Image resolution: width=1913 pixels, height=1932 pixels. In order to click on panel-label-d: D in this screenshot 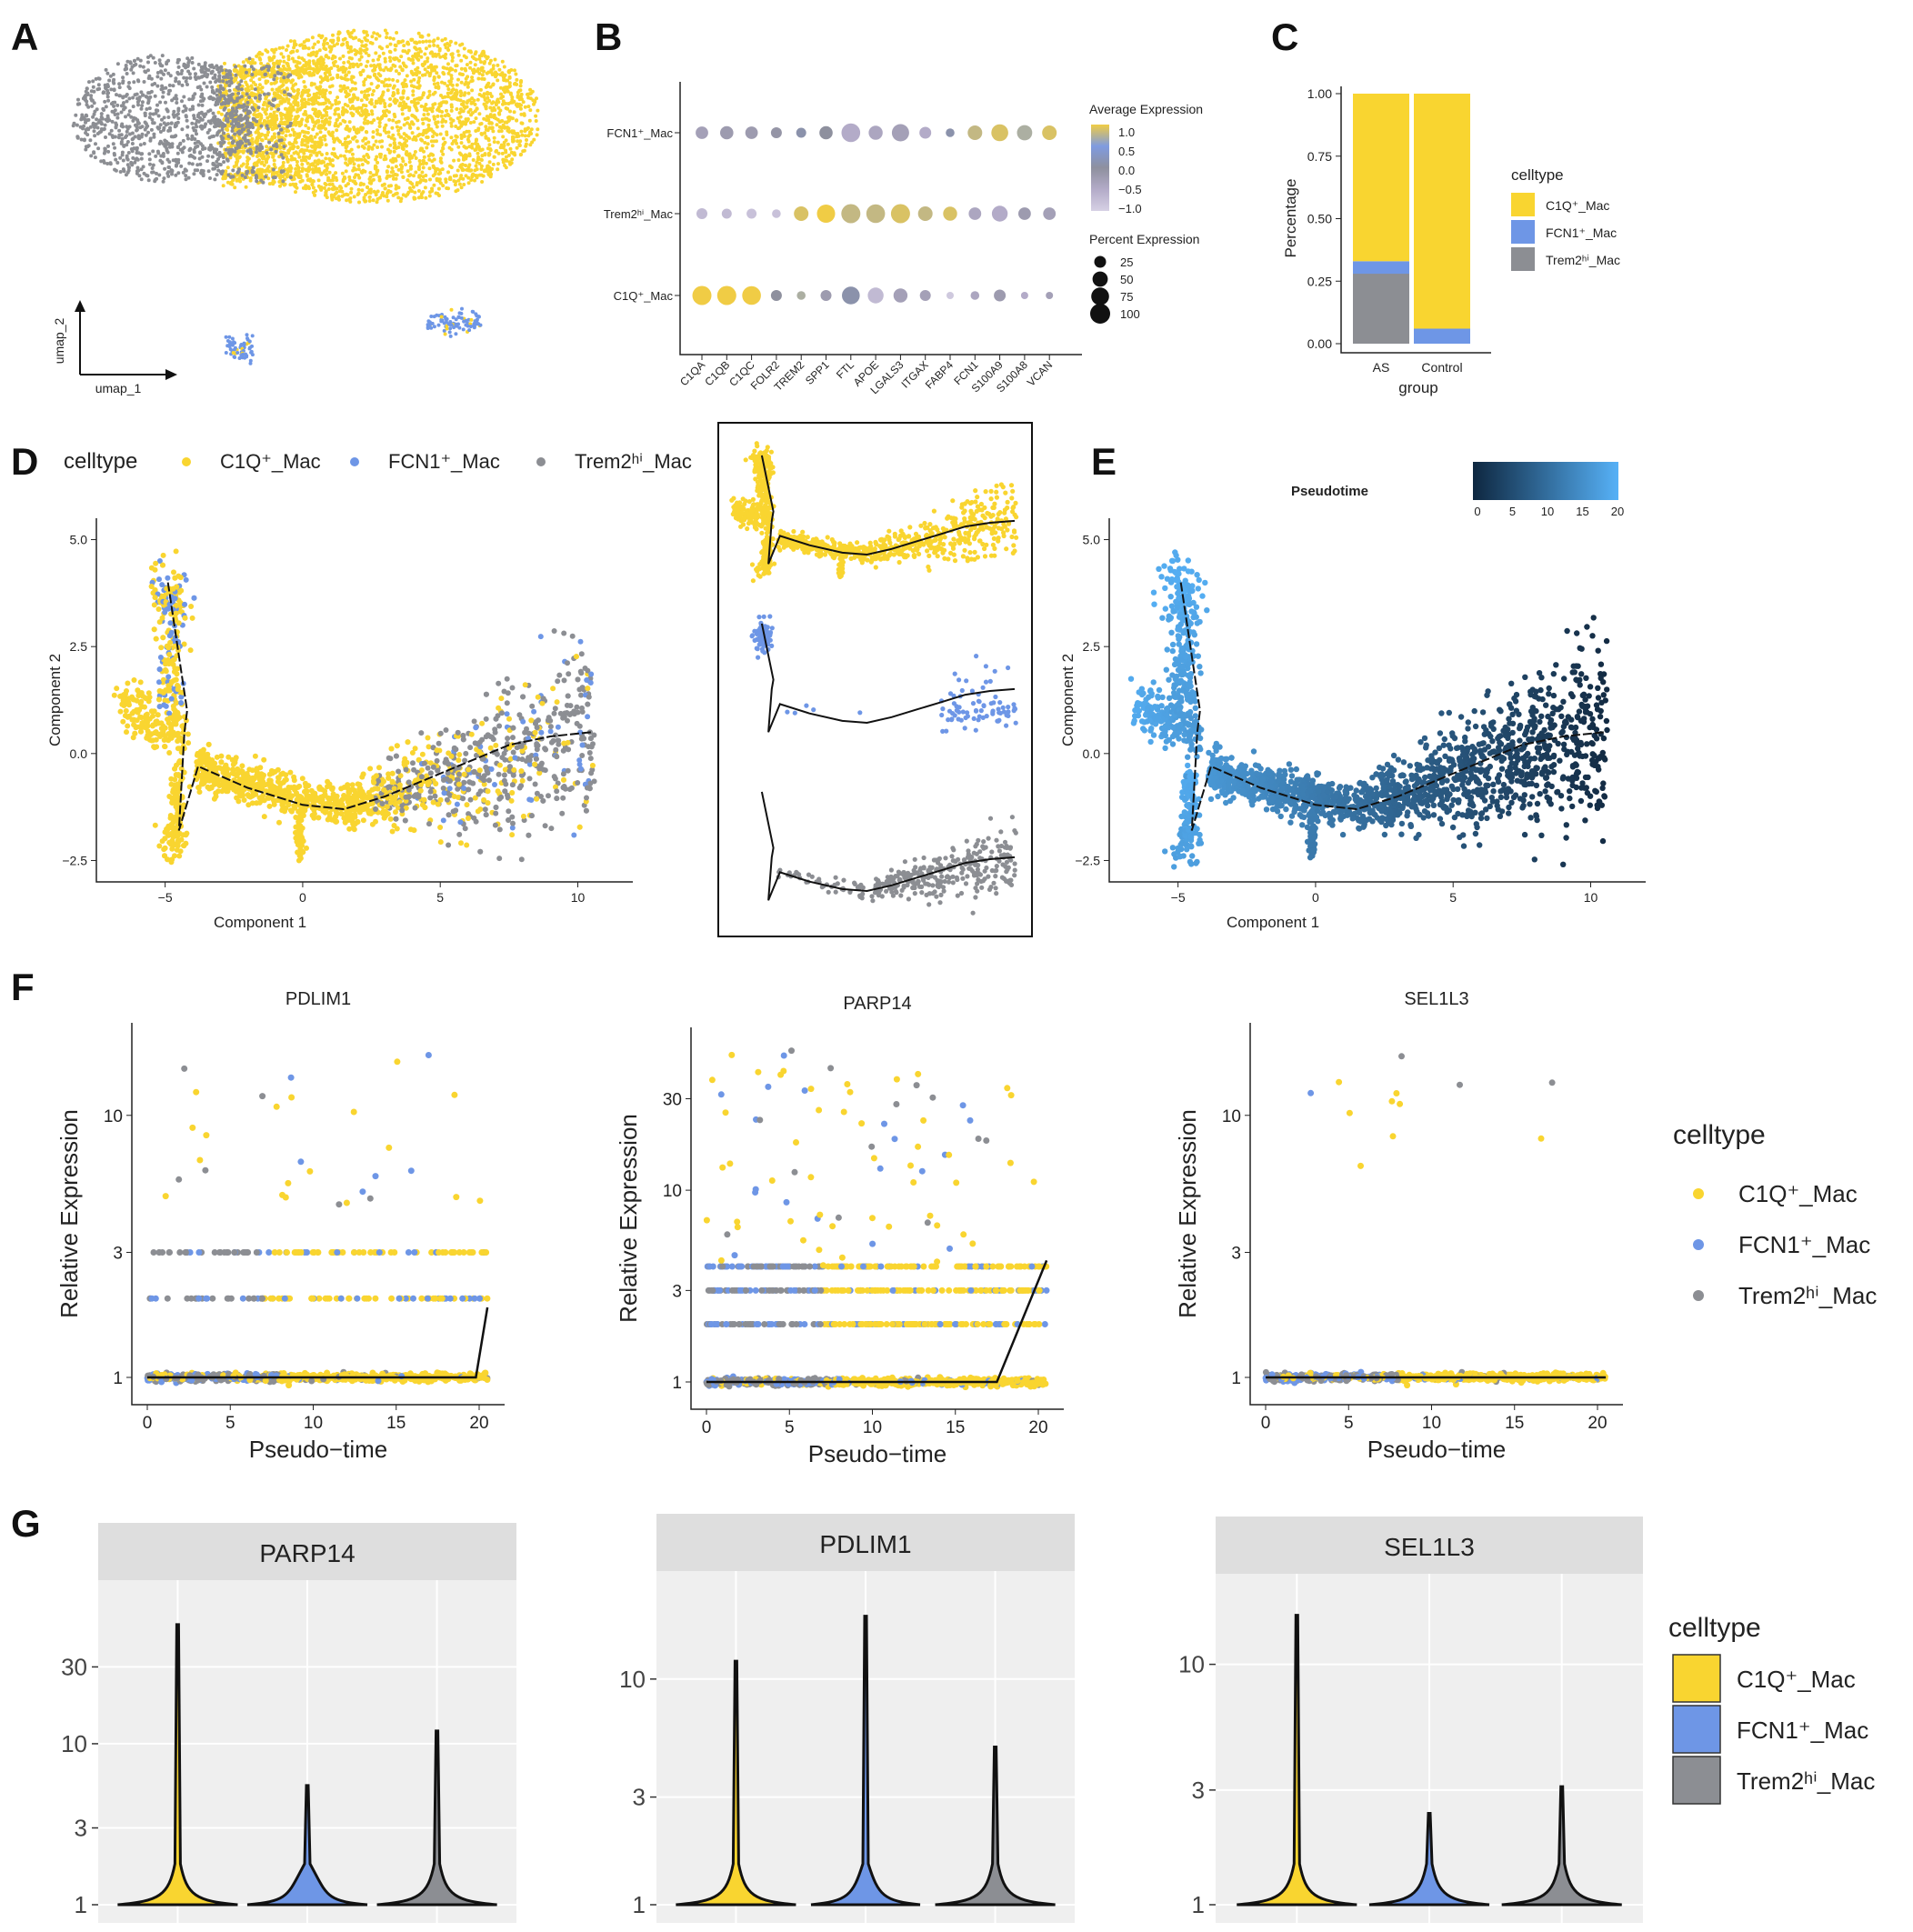, I will do `click(24, 461)`.